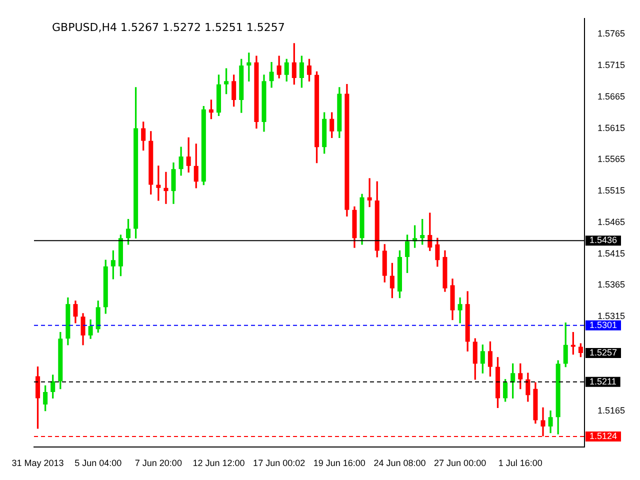  What do you see at coordinates (603, 240) in the screenshot?
I see `ref-line-label: 1.5436` at bounding box center [603, 240].